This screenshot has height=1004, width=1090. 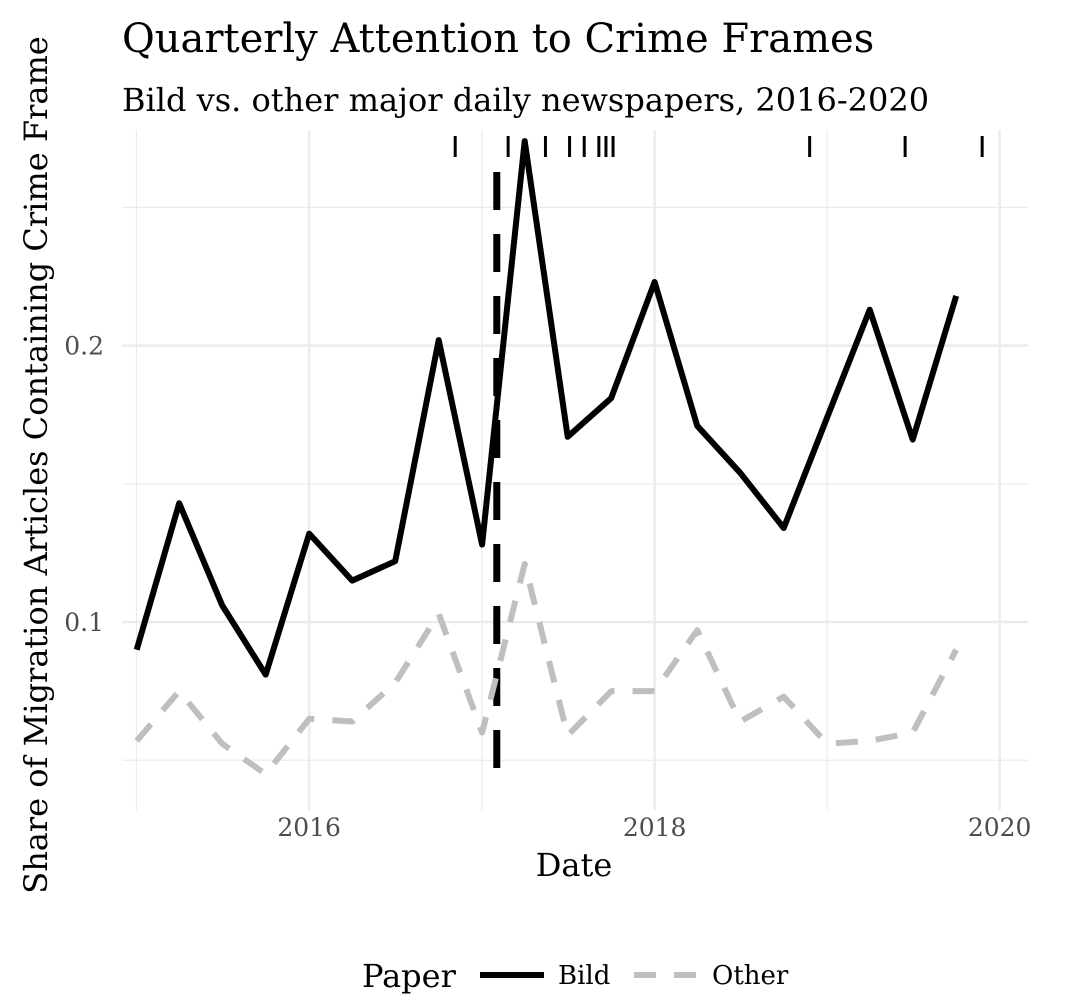 I want to click on event-rug, so click(x=718, y=146).